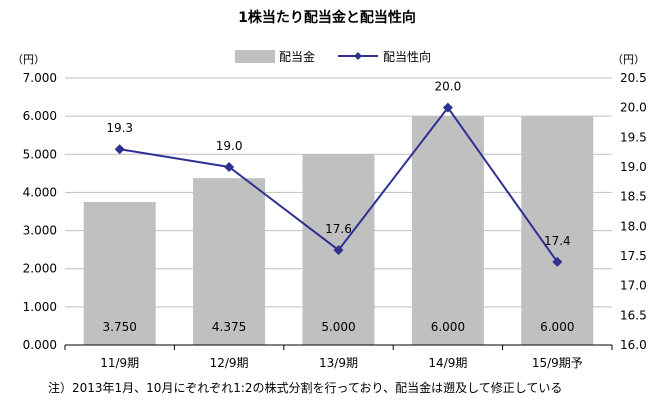 The width and height of the screenshot is (655, 404). Describe the element at coordinates (448, 87) in the screenshot. I see `line-data-label: 20.0` at that location.